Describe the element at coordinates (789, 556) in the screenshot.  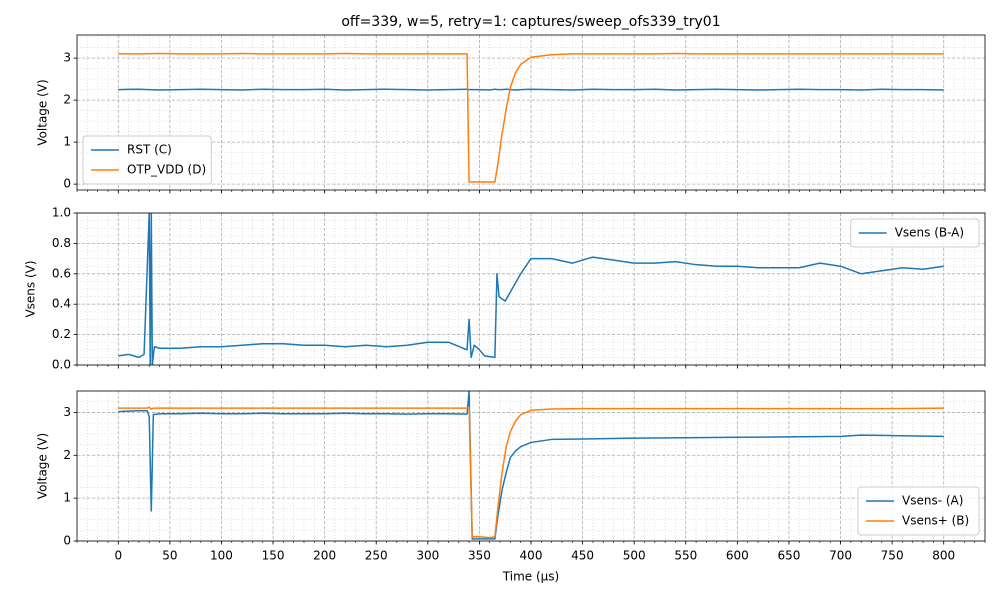
I see `x-tick-label: 650` at that location.